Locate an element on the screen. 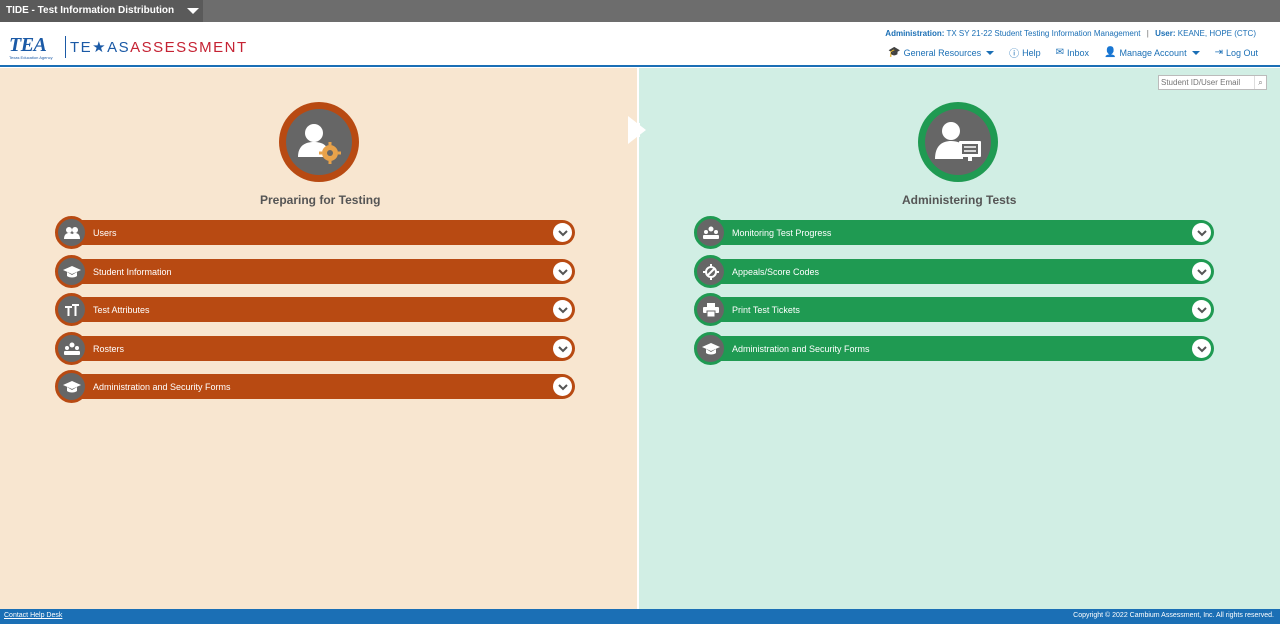  brand-te: TE is located at coordinates (81, 47).